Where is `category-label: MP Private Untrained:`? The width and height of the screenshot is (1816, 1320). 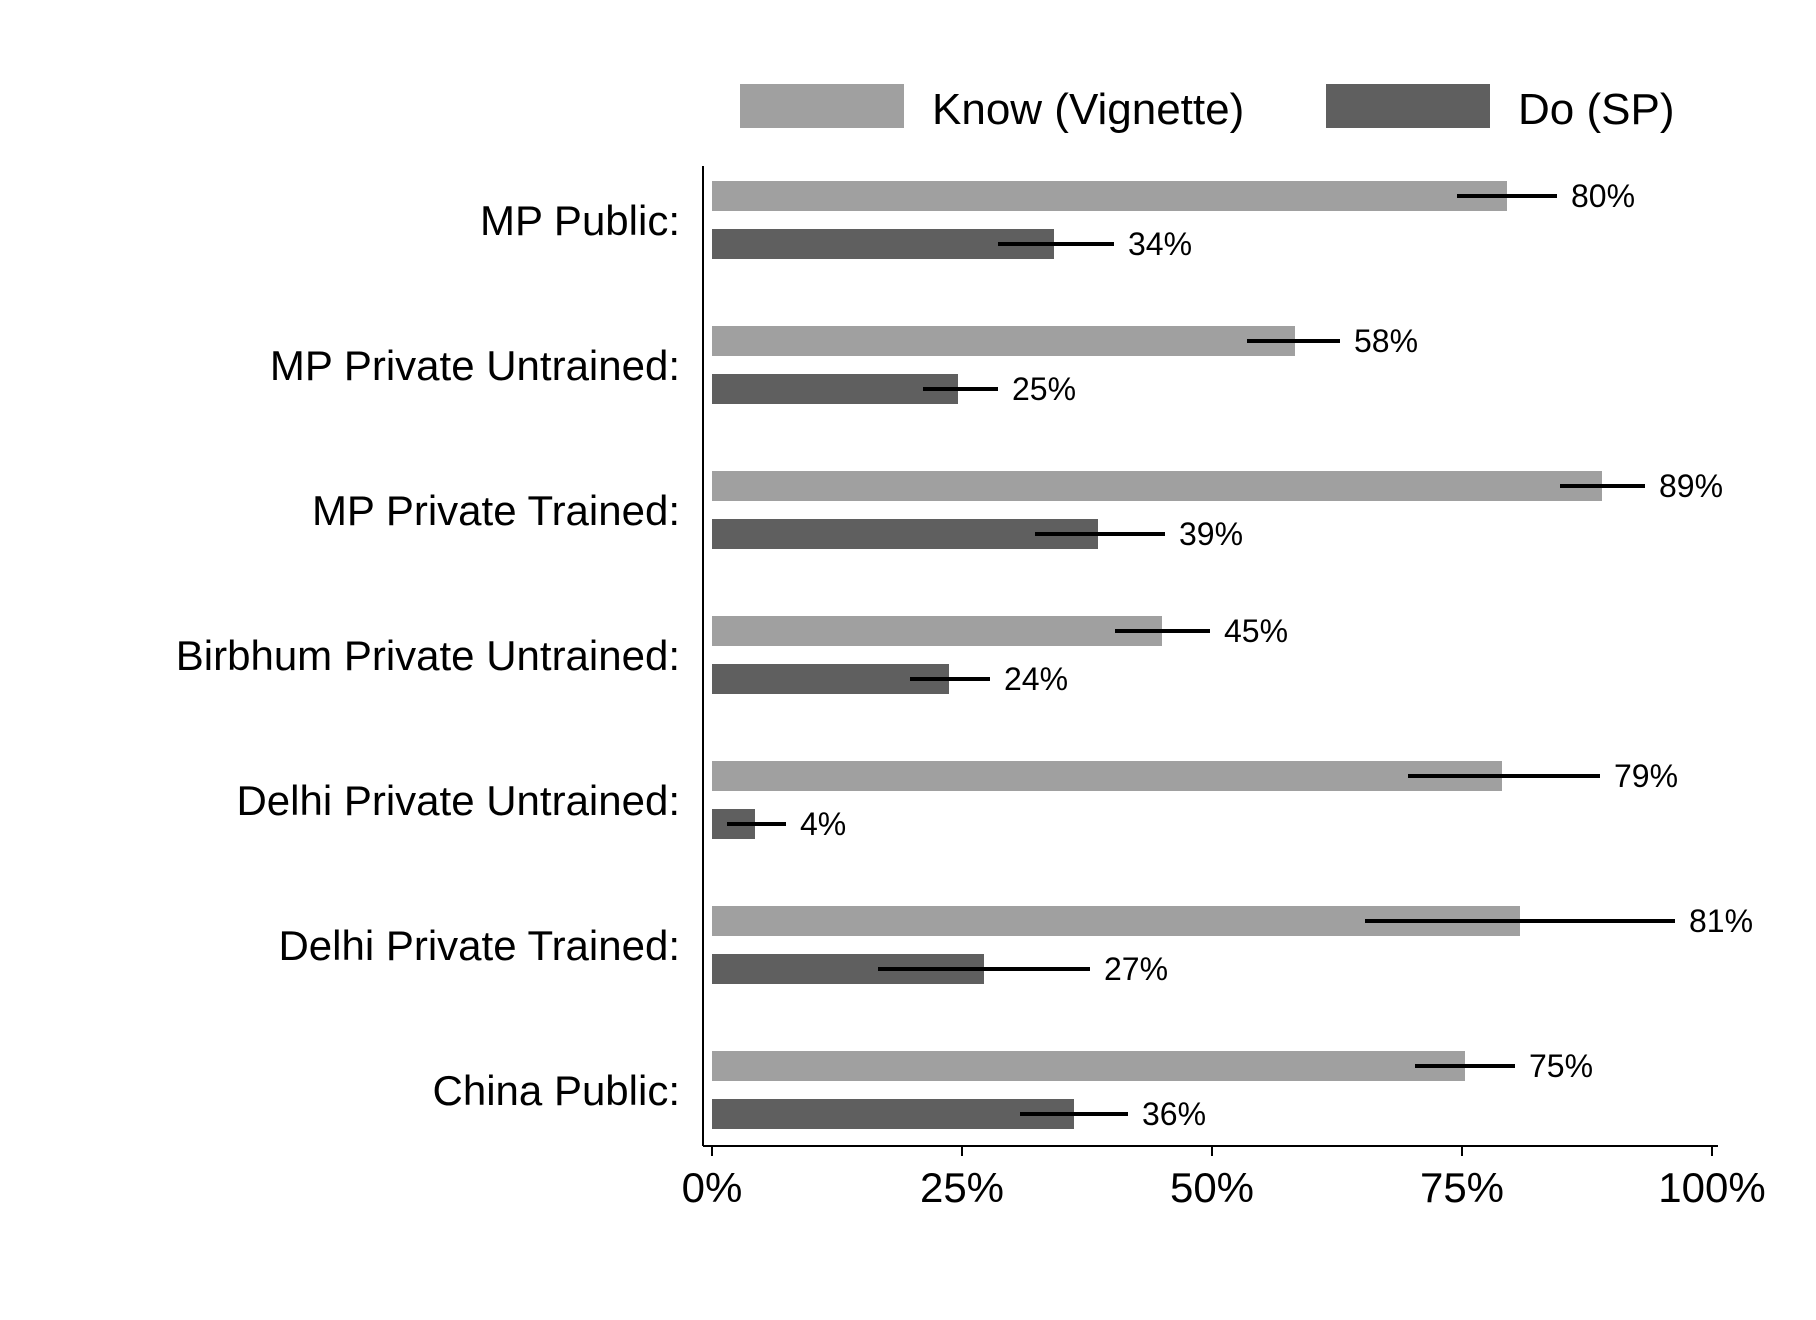 category-label: MP Private Untrained: is located at coordinates (475, 365).